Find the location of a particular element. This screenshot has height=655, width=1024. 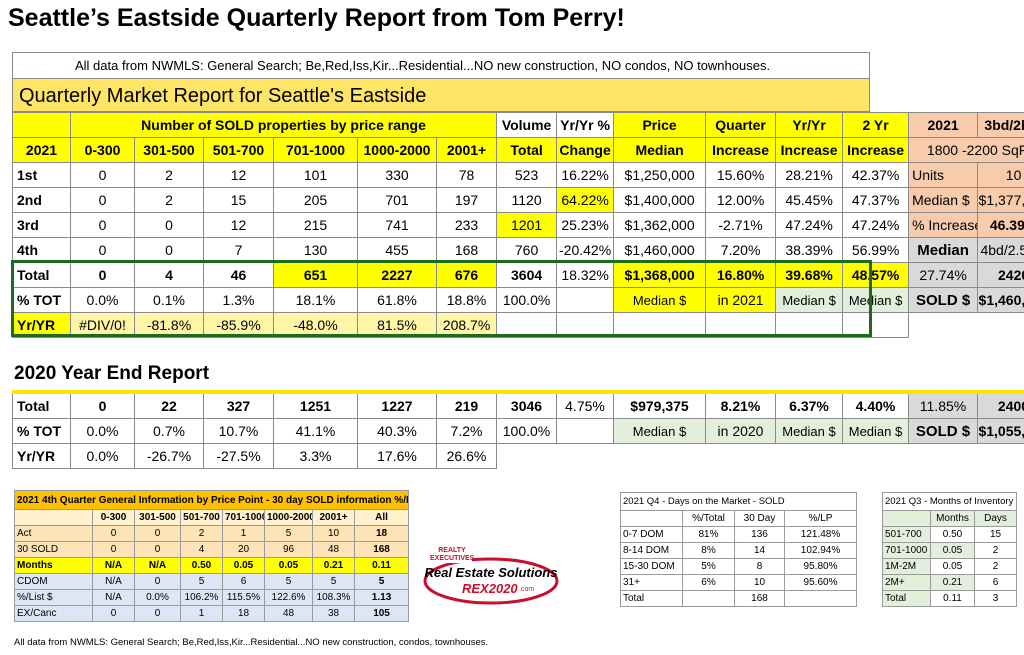

cell: -20.42% is located at coordinates (585, 250).